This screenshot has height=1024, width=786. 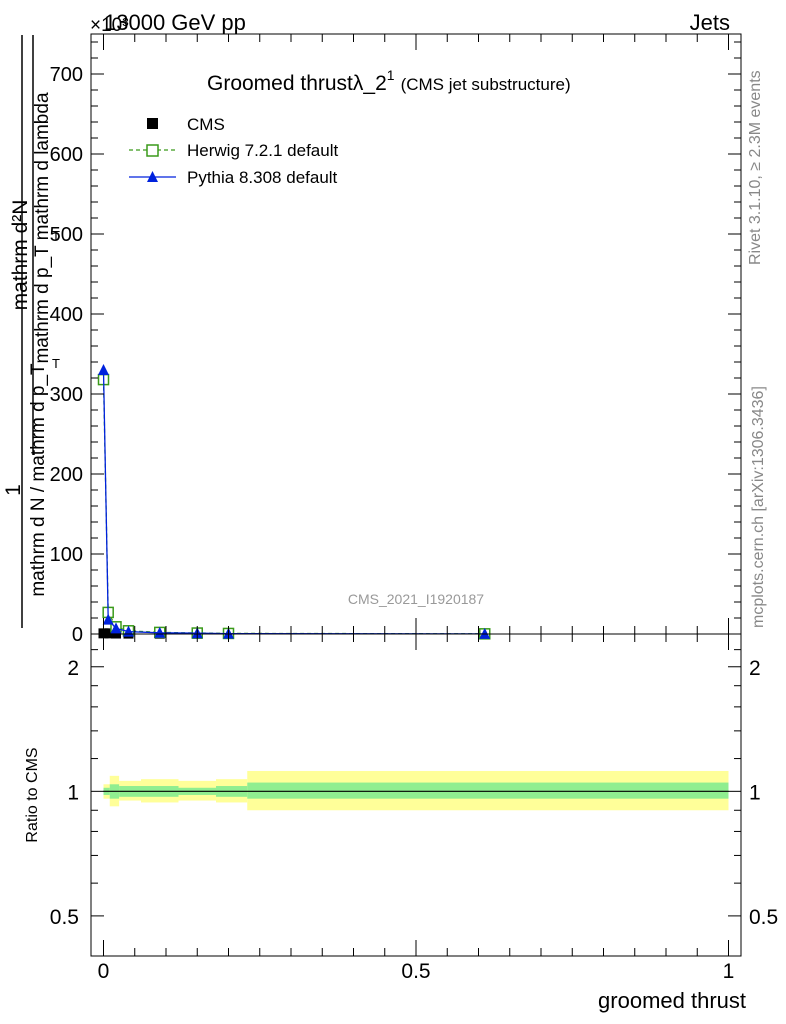 What do you see at coordinates (152, 150) in the screenshot?
I see `legend-marker-herwig` at bounding box center [152, 150].